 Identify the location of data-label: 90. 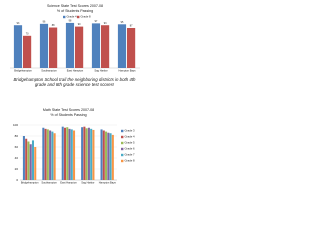
(79, 24).